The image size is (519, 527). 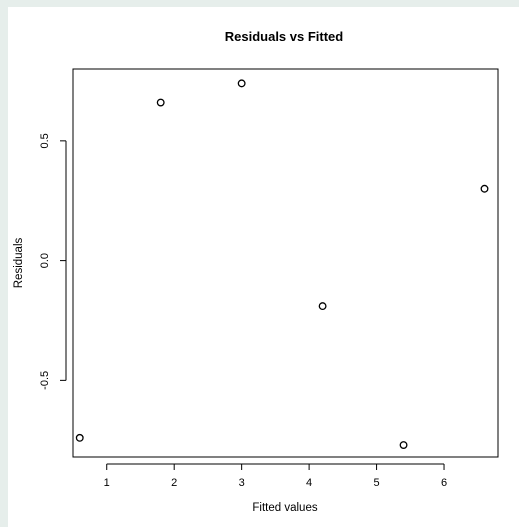 I want to click on chart-title: Residuals vs Fitted, so click(x=284, y=36).